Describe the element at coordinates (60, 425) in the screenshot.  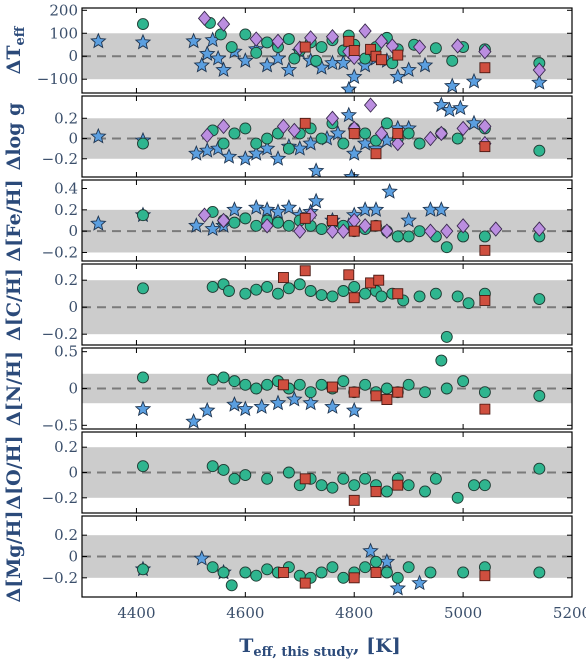
I see `y-tick-label: −0.5` at that location.